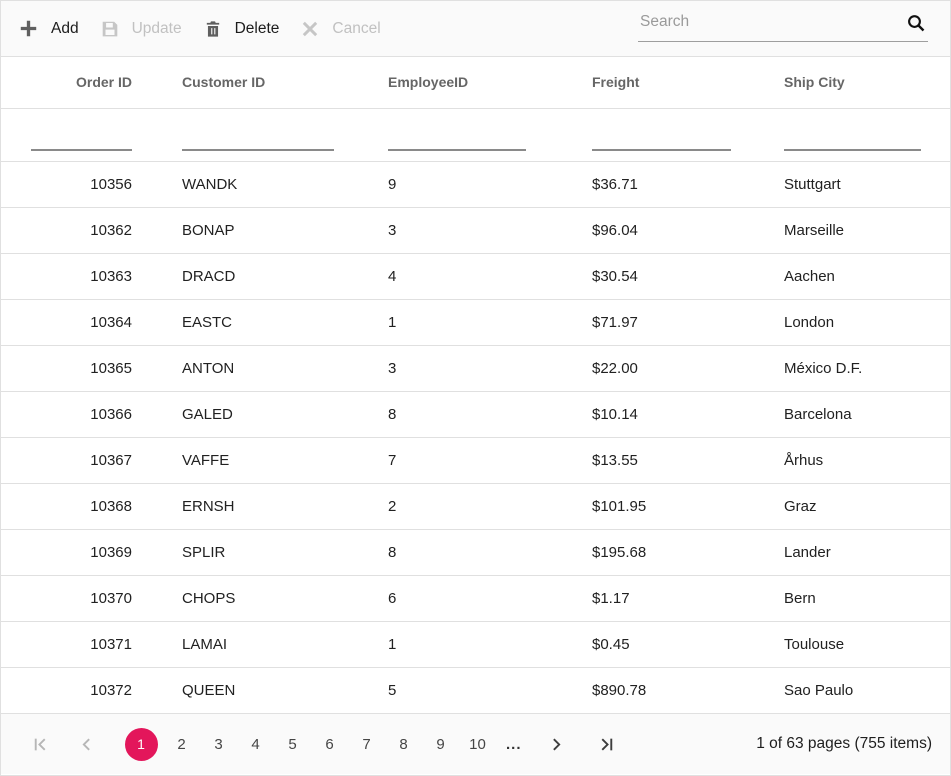 This screenshot has width=951, height=776. What do you see at coordinates (661, 141) in the screenshot?
I see `filter-freight-input` at bounding box center [661, 141].